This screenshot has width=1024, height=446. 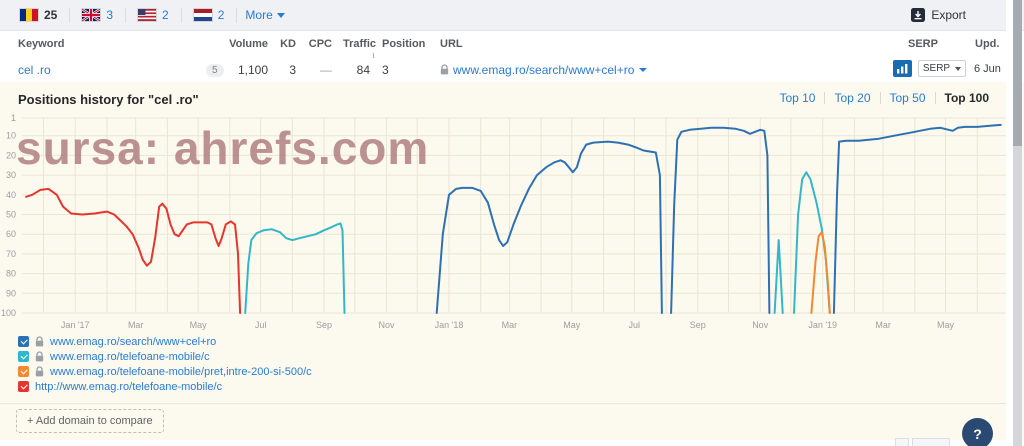 What do you see at coordinates (108, 99) in the screenshot?
I see `panel-title: Positions history for "cel .ro"` at bounding box center [108, 99].